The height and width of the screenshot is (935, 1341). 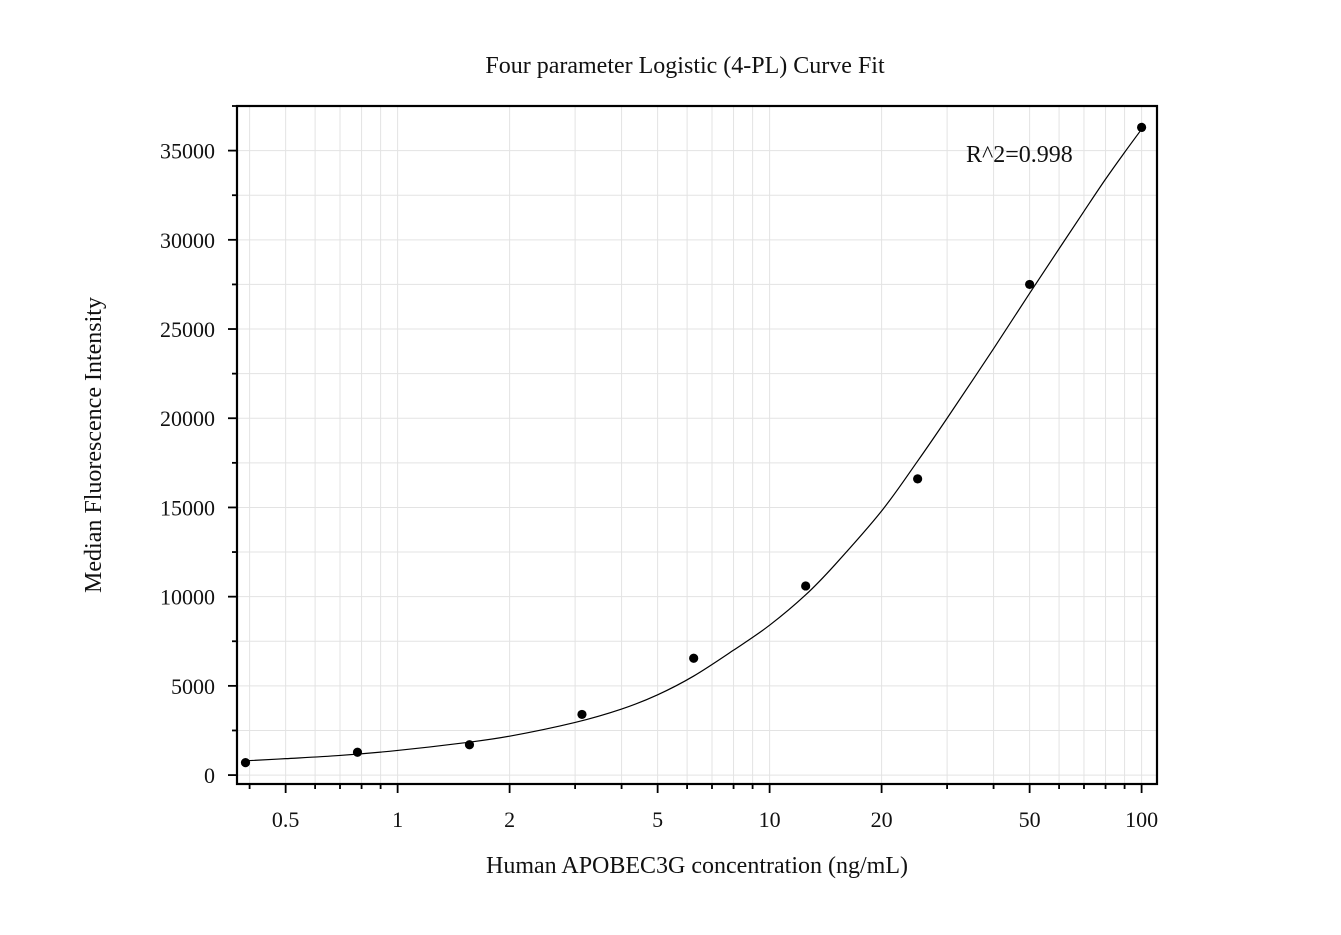 What do you see at coordinates (697, 866) in the screenshot?
I see `x-axis-label: Human APOBEC3G concentration (ng/mL)` at bounding box center [697, 866].